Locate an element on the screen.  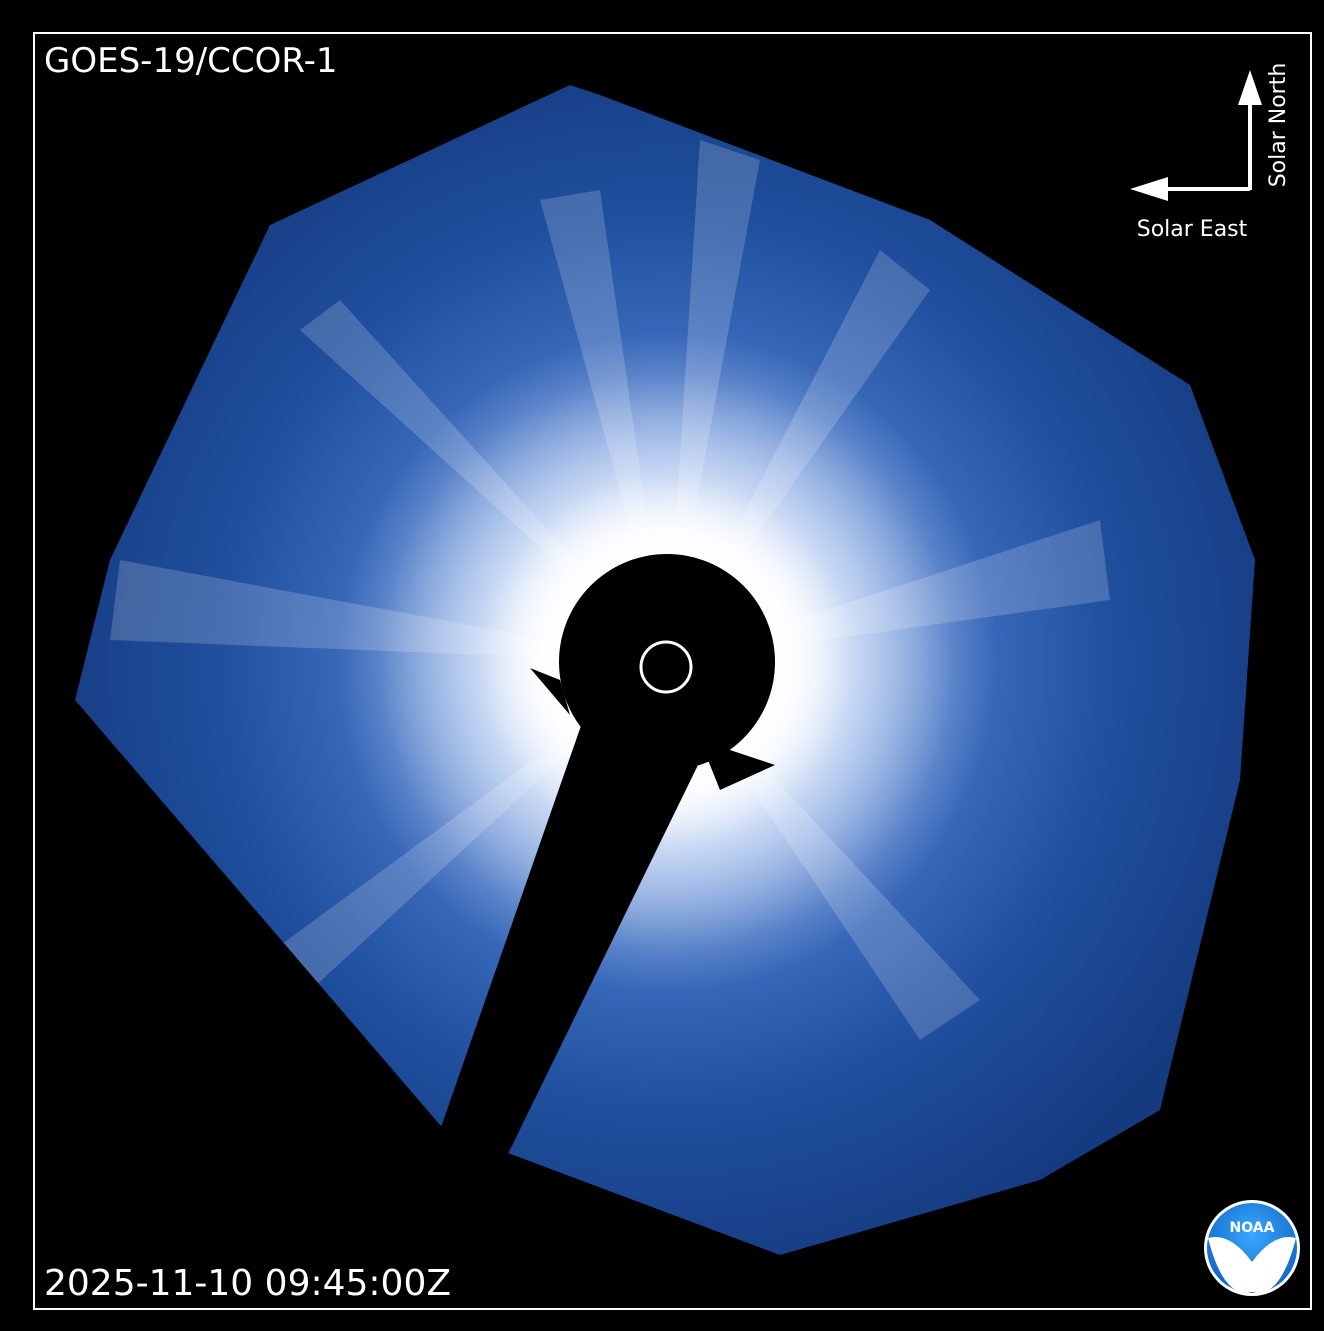
north-arrowhead is located at coordinates (1250, 87).